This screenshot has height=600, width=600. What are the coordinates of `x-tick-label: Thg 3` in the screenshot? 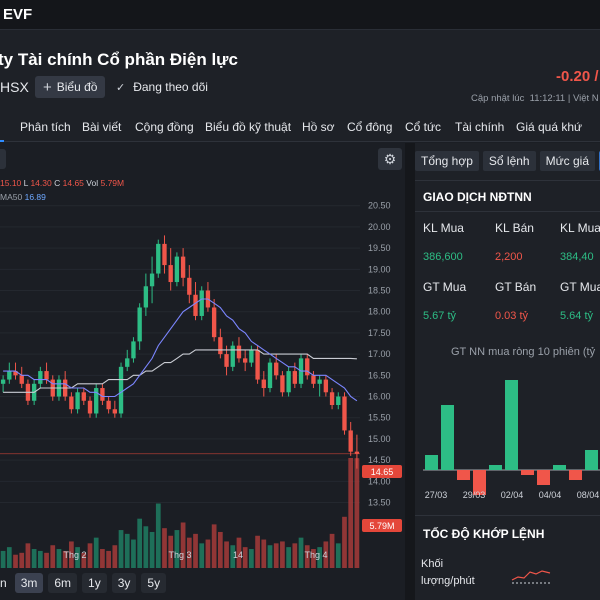 It's located at (179, 555).